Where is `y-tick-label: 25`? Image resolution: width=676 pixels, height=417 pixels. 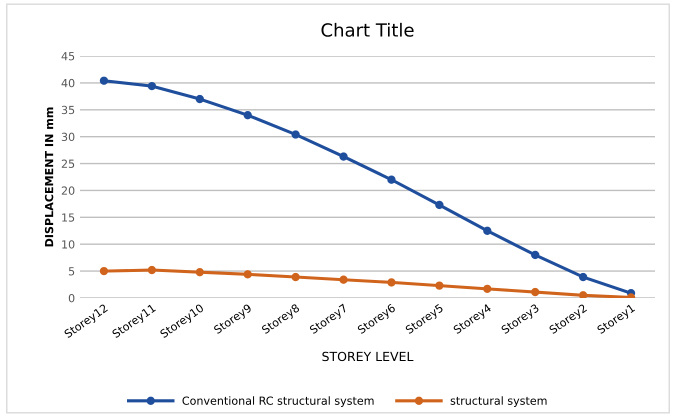 y-tick-label: 25 is located at coordinates (68, 164).